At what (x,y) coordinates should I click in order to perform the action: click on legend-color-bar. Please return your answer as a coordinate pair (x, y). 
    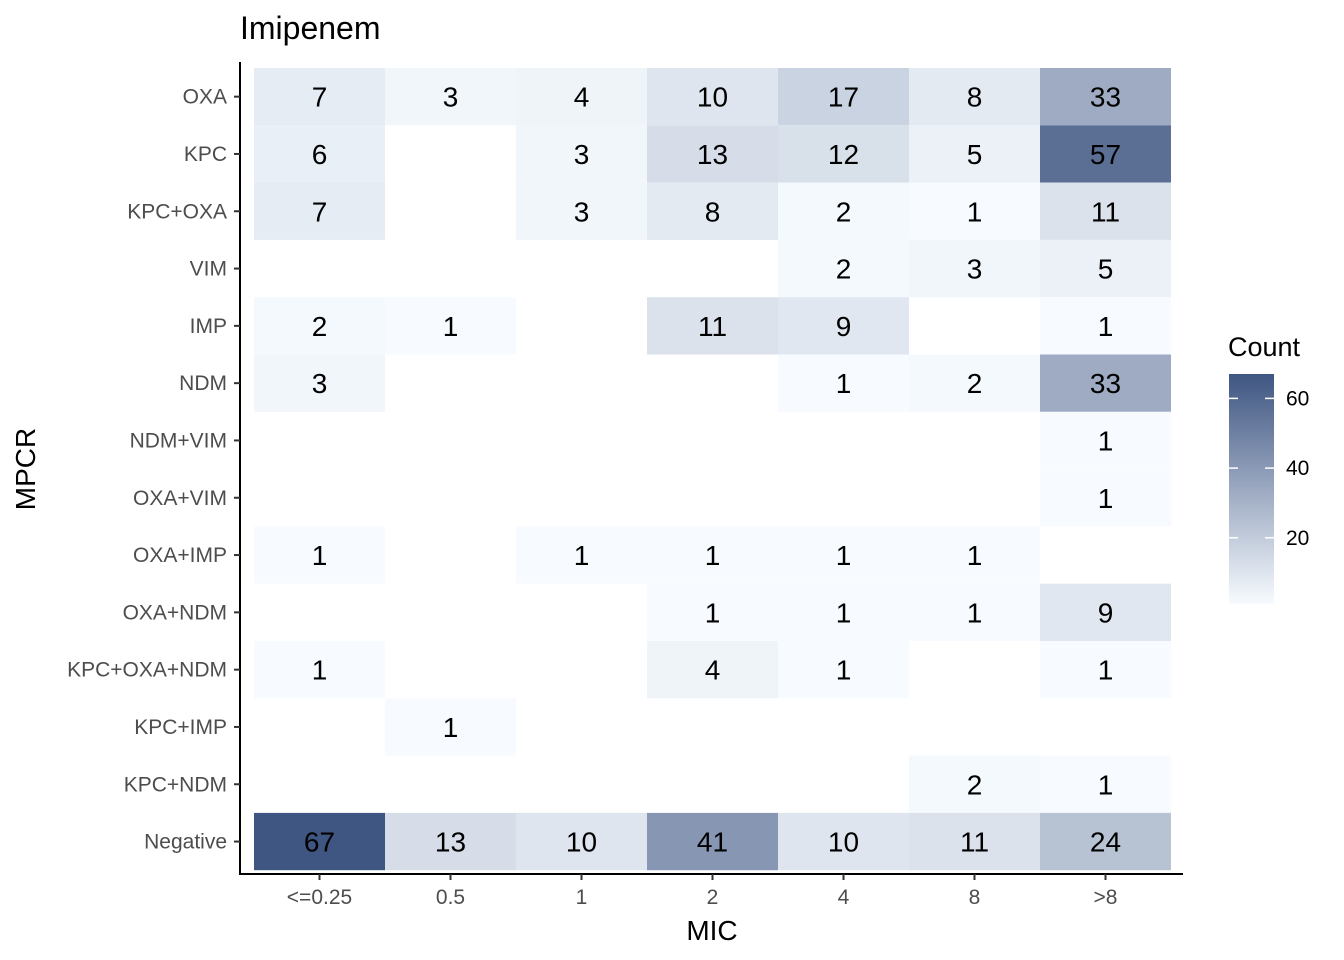
    Looking at the image, I should click on (1251, 489).